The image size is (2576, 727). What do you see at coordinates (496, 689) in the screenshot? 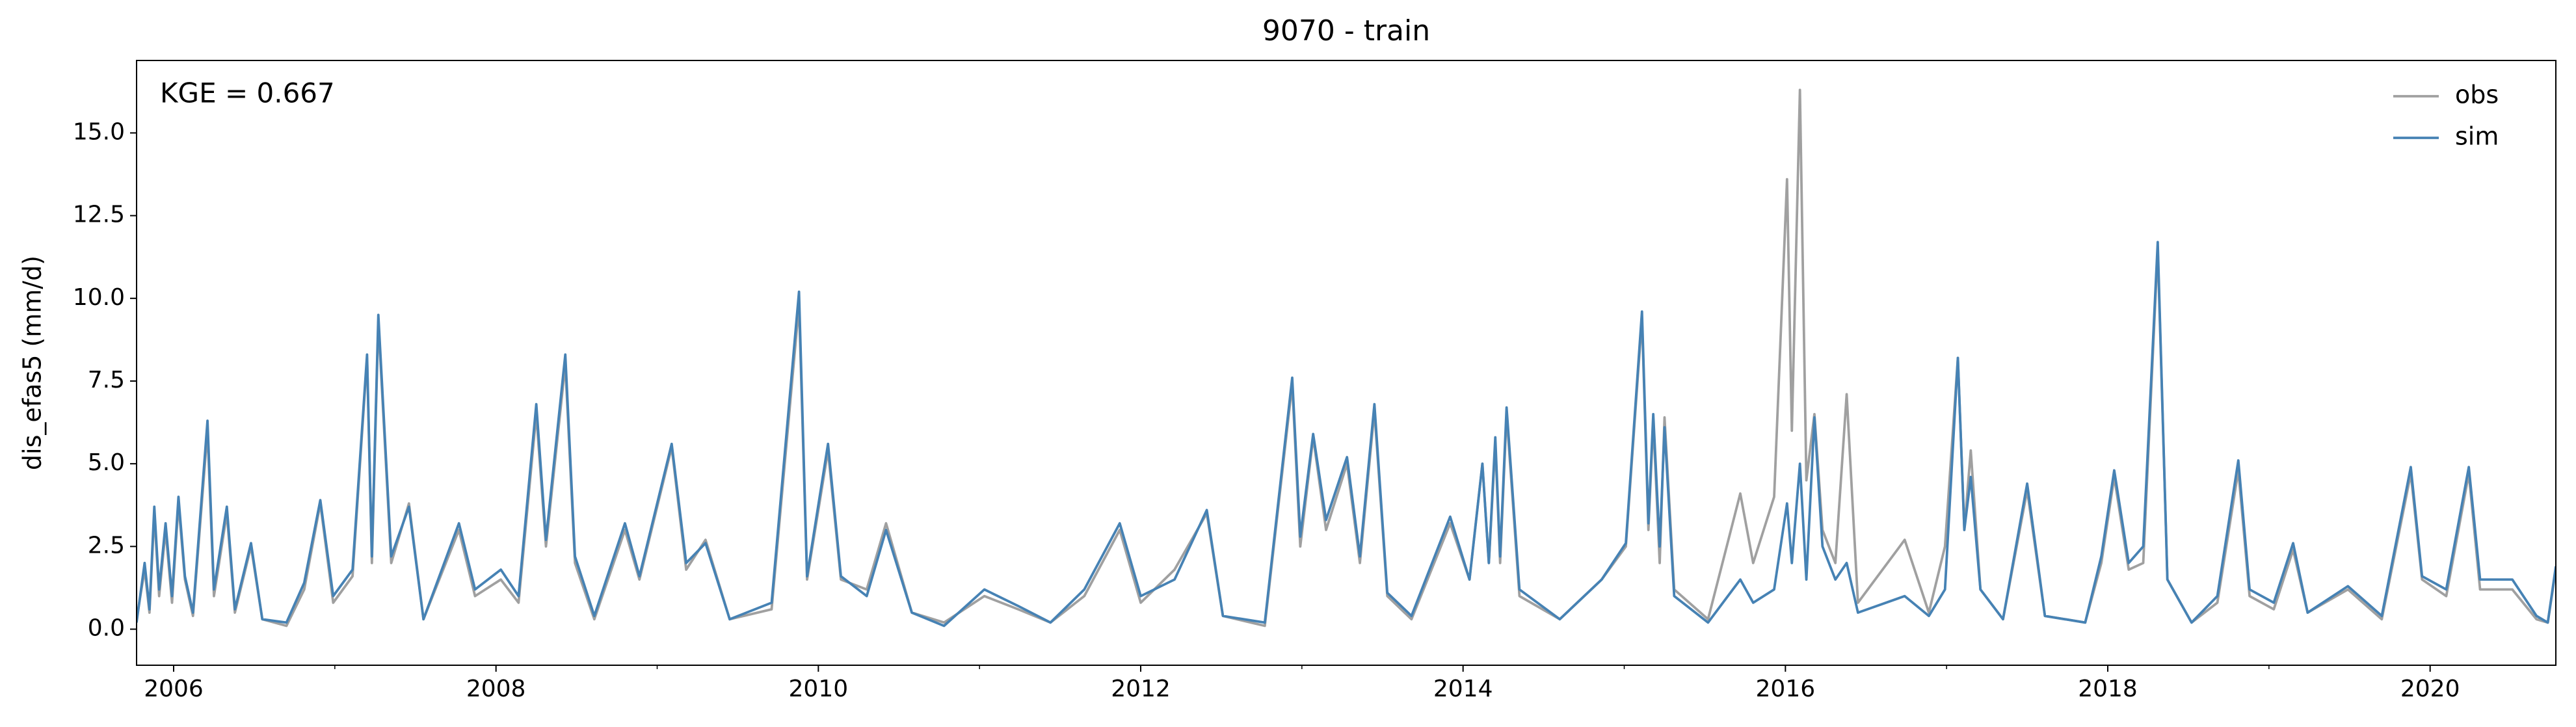
I see `x-tick-label: 2008` at bounding box center [496, 689].